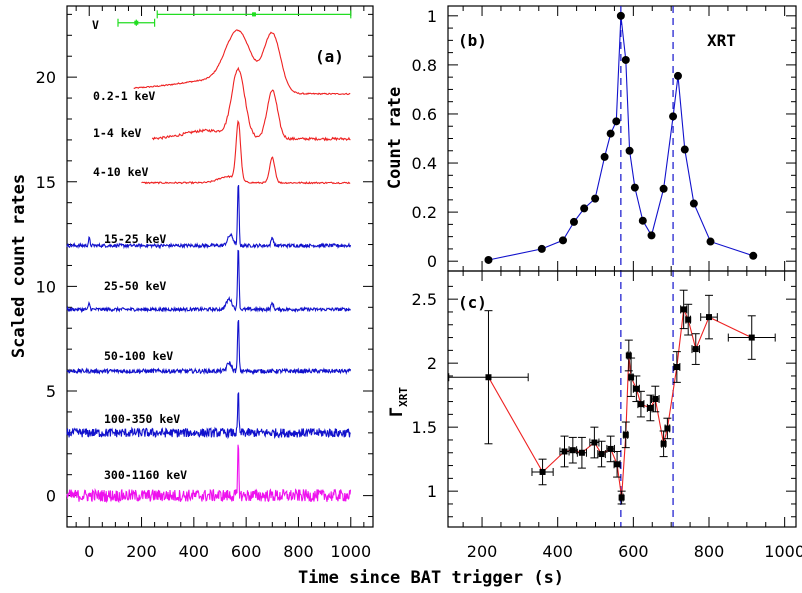 The width and height of the screenshot is (802, 593). I want to click on panel-c-y-tick-label: 1.5, so click(424, 427).